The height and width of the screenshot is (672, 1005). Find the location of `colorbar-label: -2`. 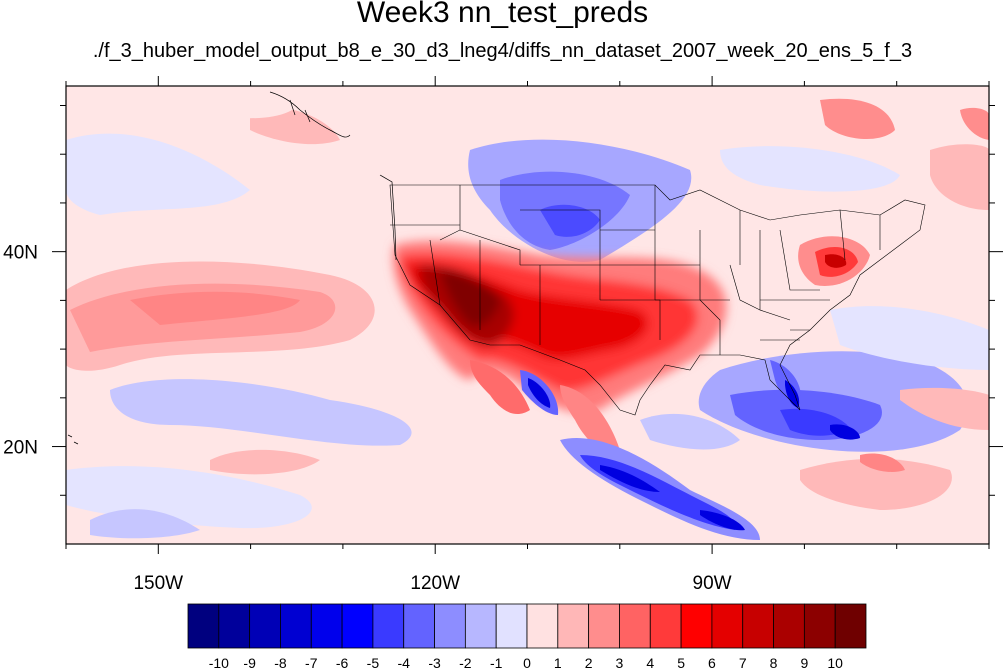

colorbar-label: -2 is located at coordinates (465, 663).